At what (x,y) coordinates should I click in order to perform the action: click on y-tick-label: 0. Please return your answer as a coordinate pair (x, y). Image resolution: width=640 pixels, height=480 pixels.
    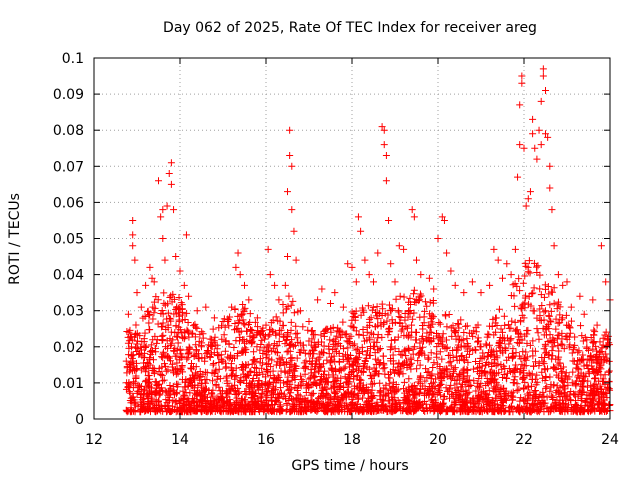
    Looking at the image, I should click on (79, 420).